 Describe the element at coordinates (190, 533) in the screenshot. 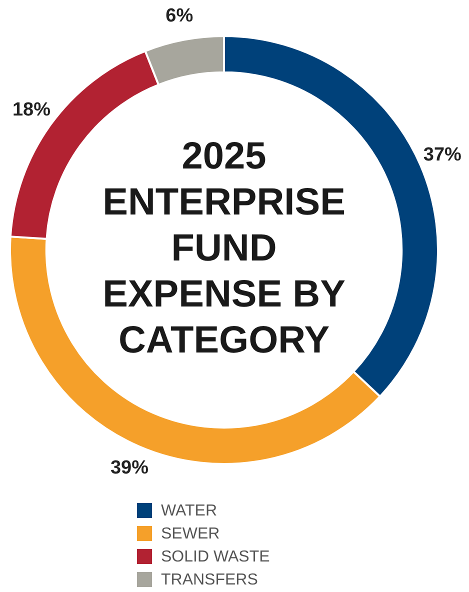

I see `legend-label: SEWER` at that location.